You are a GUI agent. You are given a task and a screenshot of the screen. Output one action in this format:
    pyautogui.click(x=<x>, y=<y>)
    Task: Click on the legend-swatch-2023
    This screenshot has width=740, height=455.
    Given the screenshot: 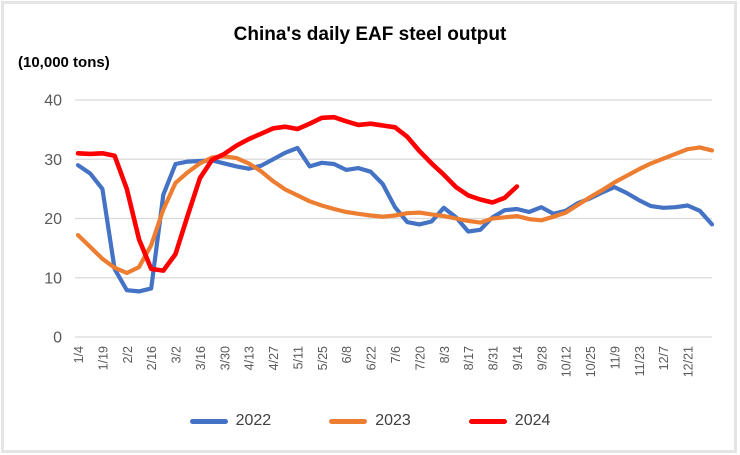 What is the action you would take?
    pyautogui.click(x=348, y=421)
    